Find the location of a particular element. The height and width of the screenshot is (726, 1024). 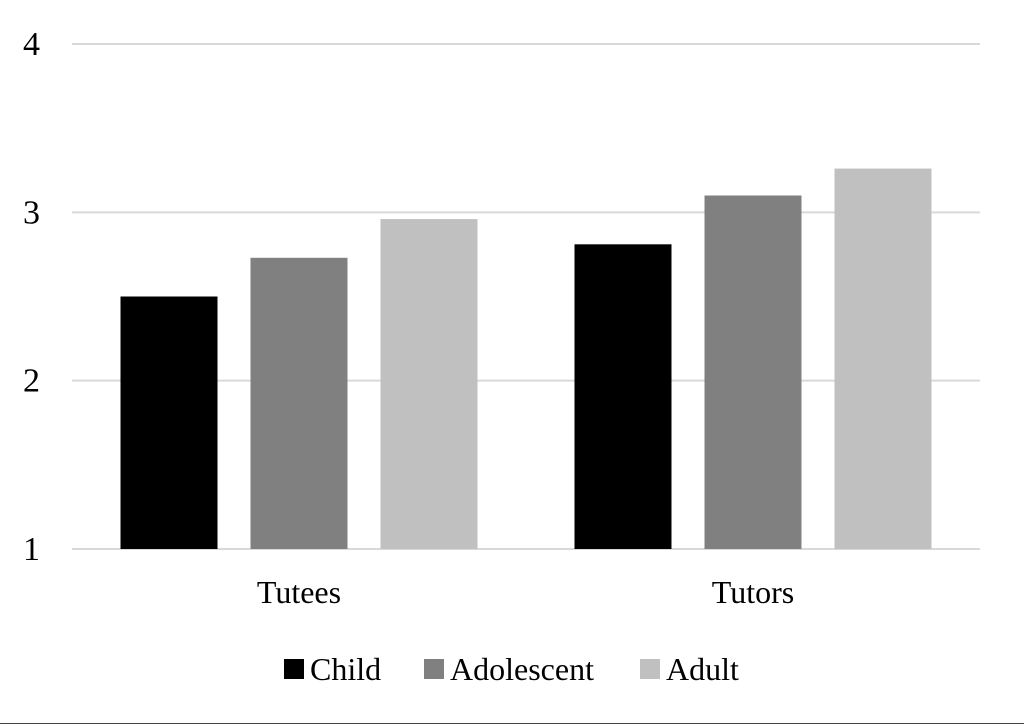

y-tick-label: 2 is located at coordinates (31, 381).